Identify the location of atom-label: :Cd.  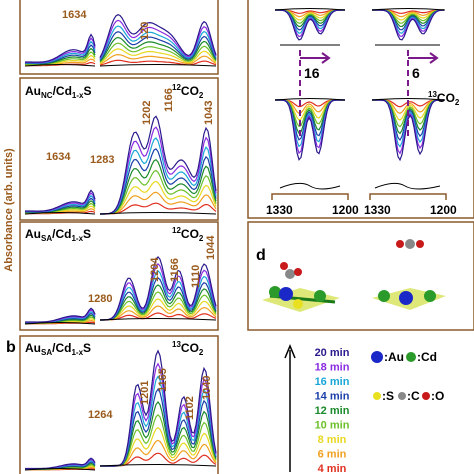
(427, 357).